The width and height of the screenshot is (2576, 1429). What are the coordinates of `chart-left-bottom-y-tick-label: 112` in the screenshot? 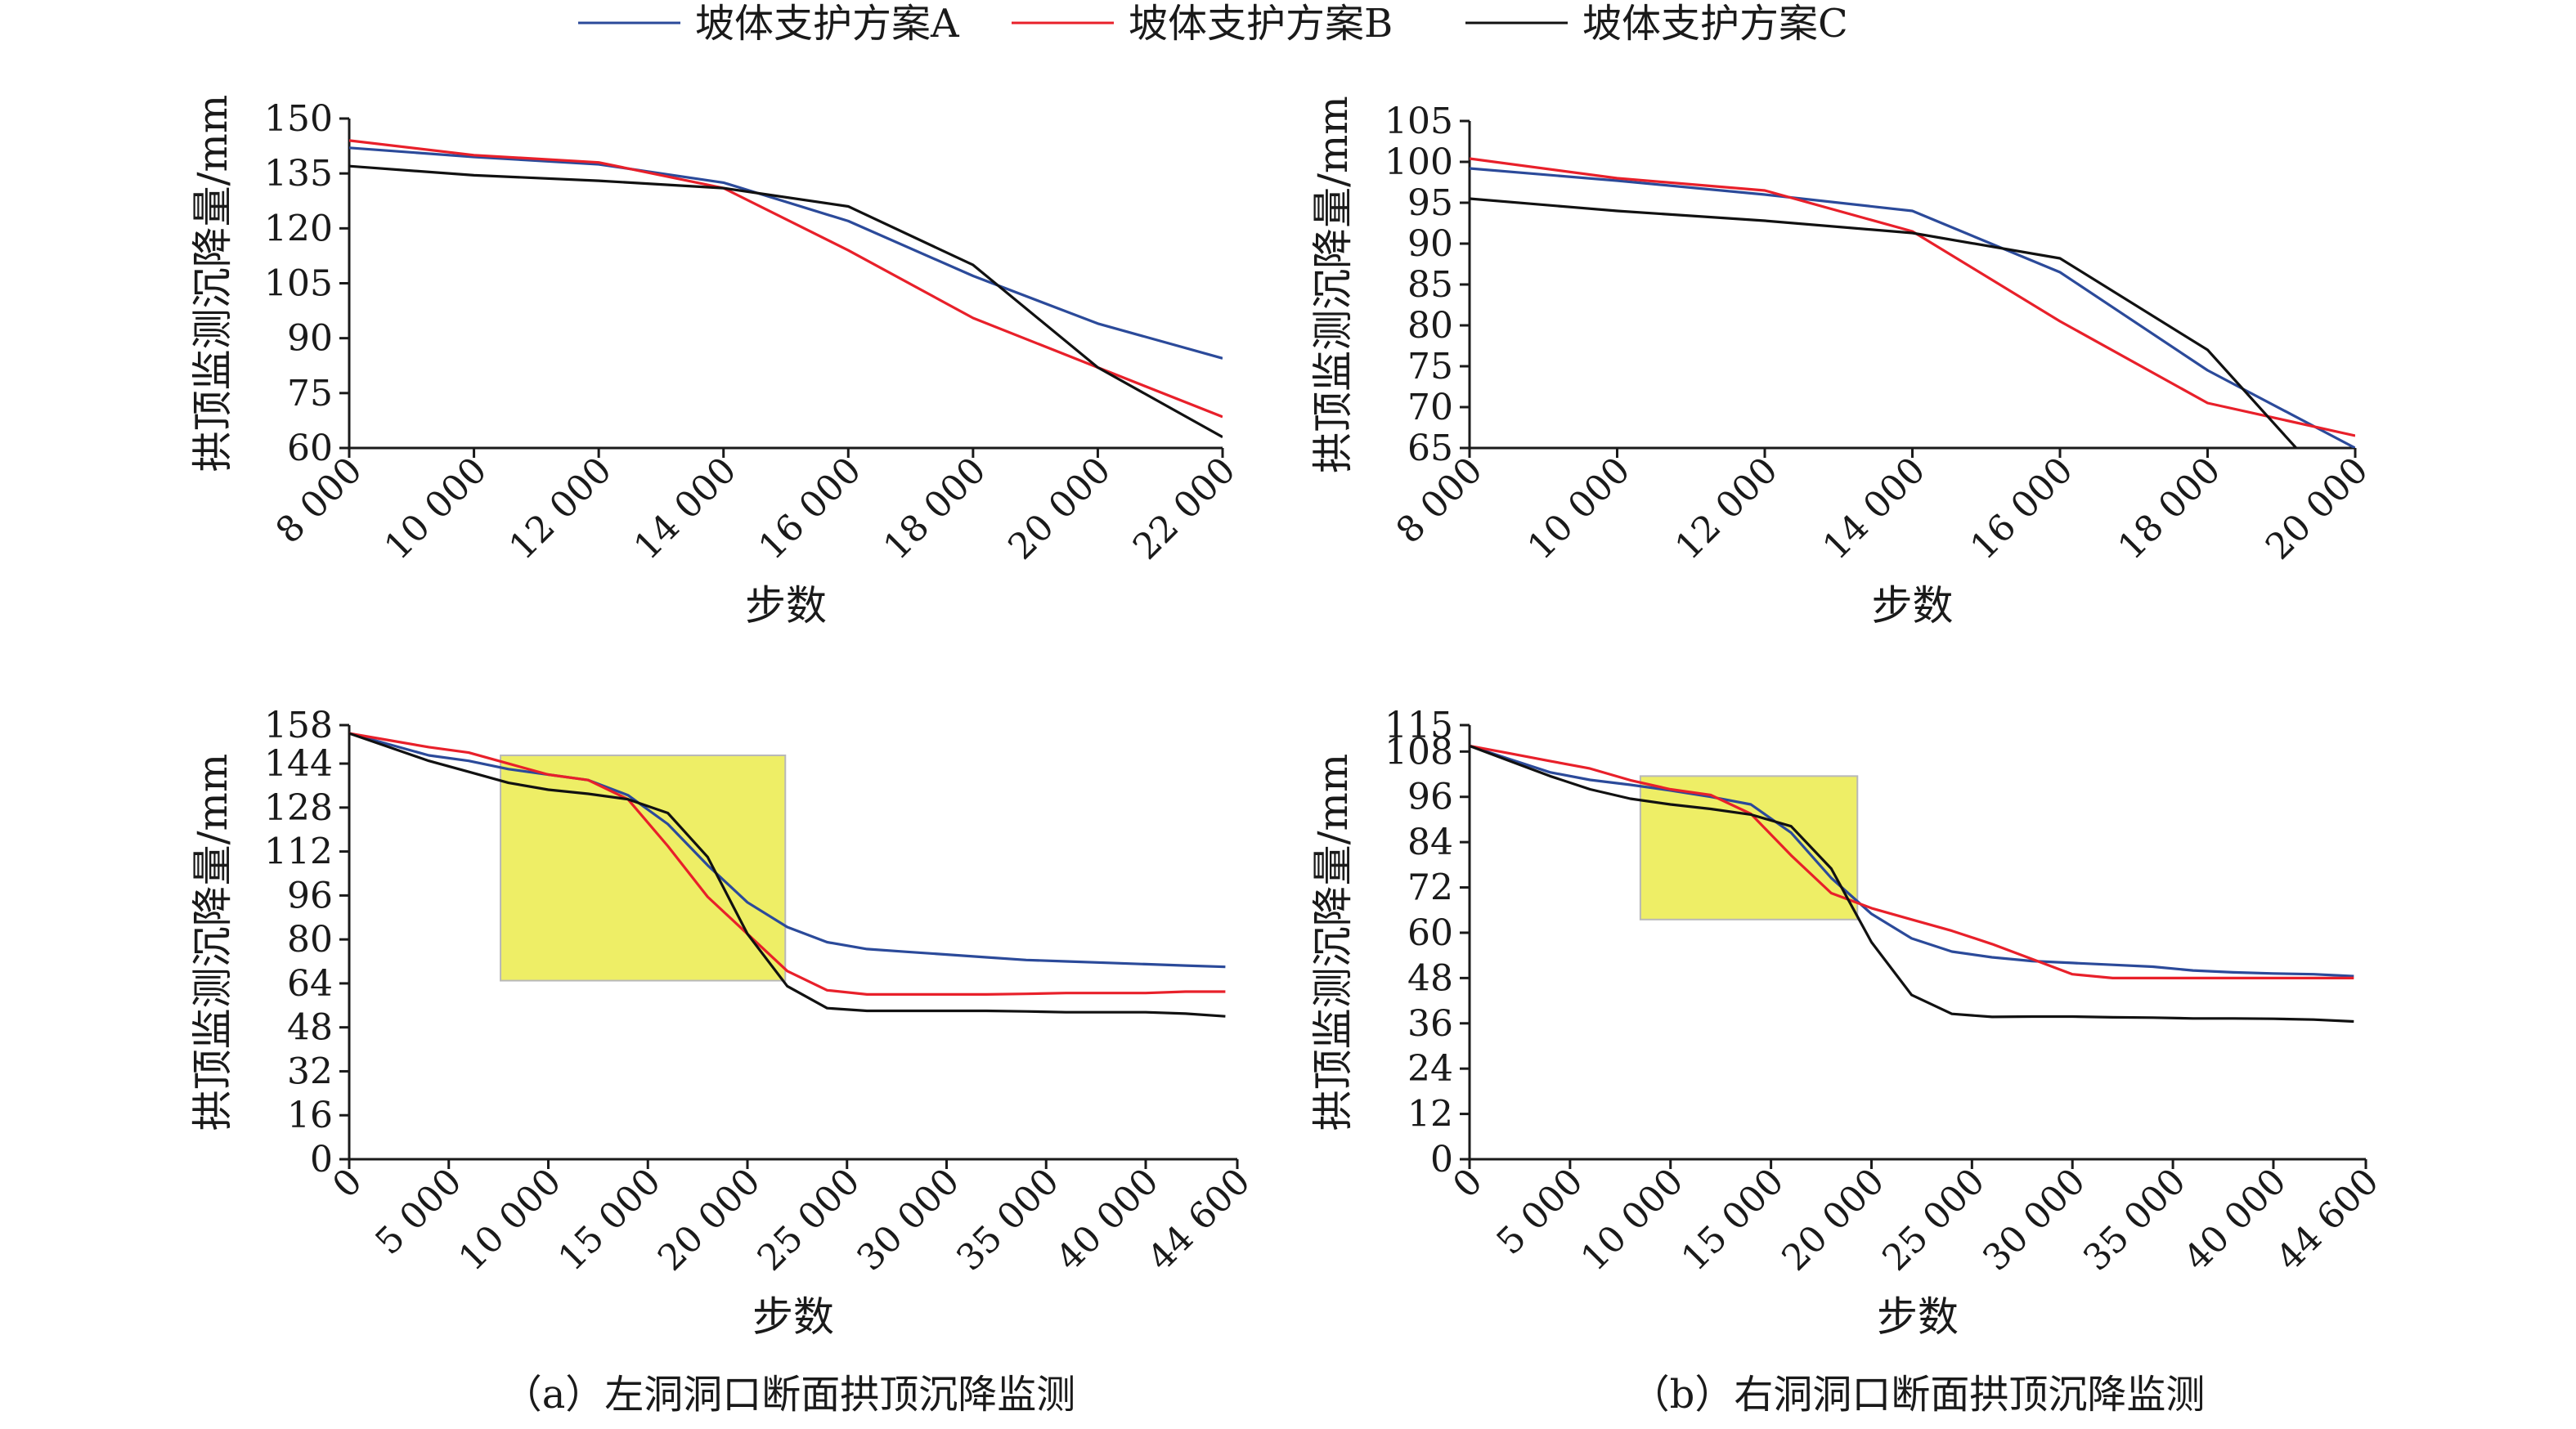 It's located at (298, 852).